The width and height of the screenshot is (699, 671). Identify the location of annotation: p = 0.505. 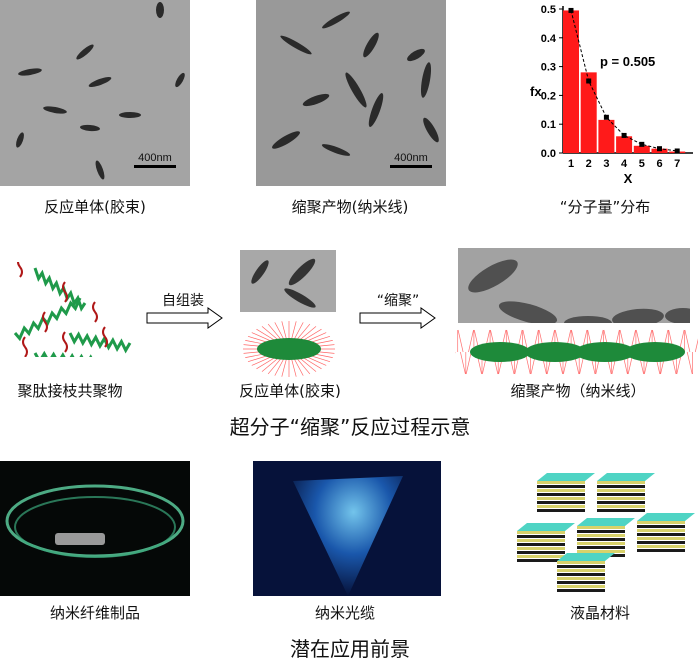
(627, 61).